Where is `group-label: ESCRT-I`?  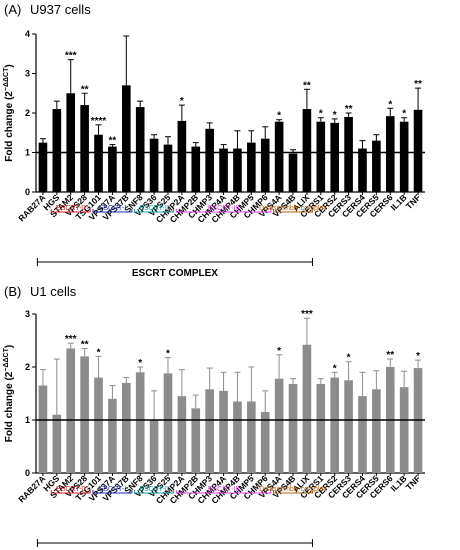 group-label: ESCRT-I is located at coordinates (113, 208).